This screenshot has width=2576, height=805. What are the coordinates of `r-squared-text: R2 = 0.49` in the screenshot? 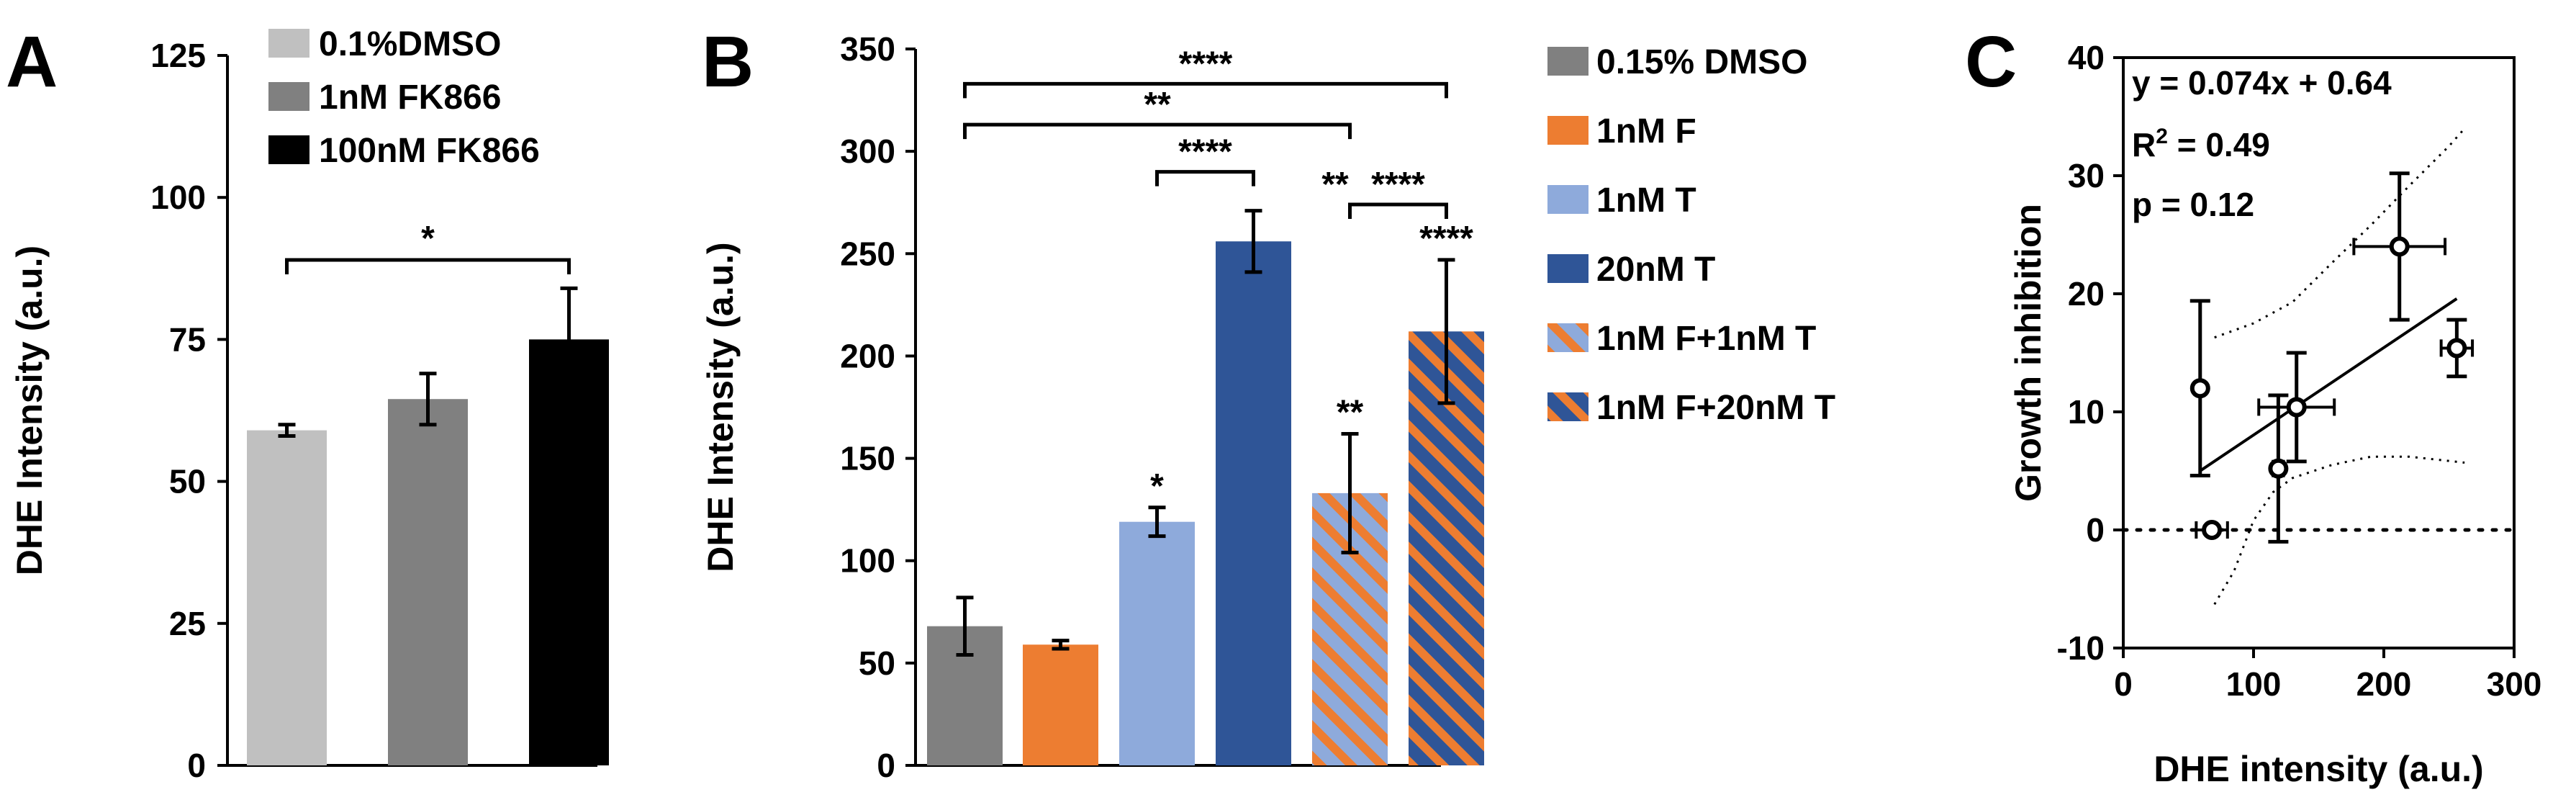 It's located at (2201, 144).